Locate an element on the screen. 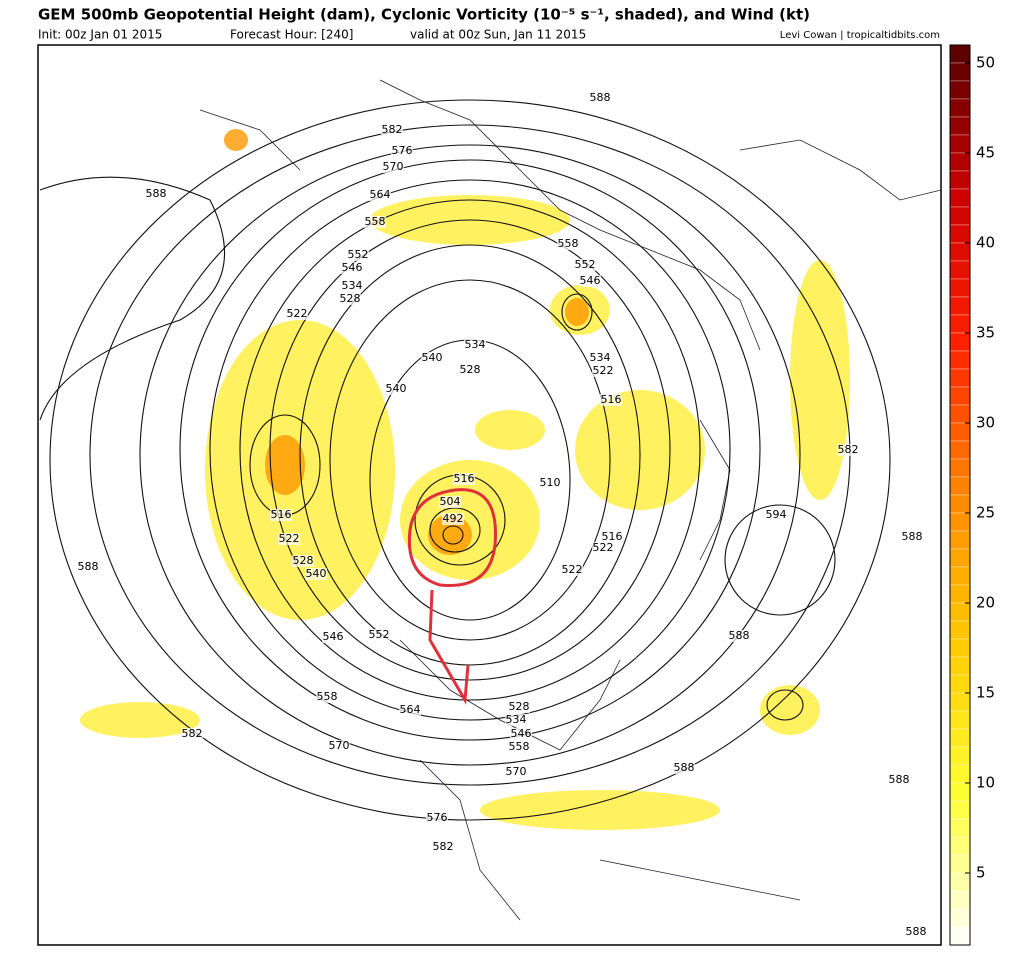  colorbar-tick-label: 30 is located at coordinates (985, 423).